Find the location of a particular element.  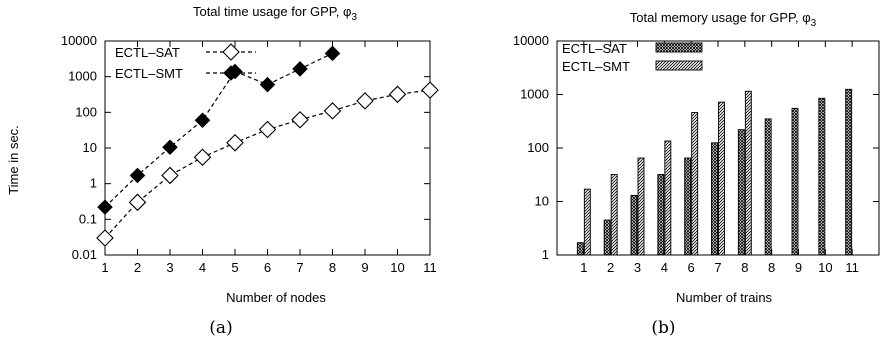

x-tick-label: 5 is located at coordinates (234, 267).